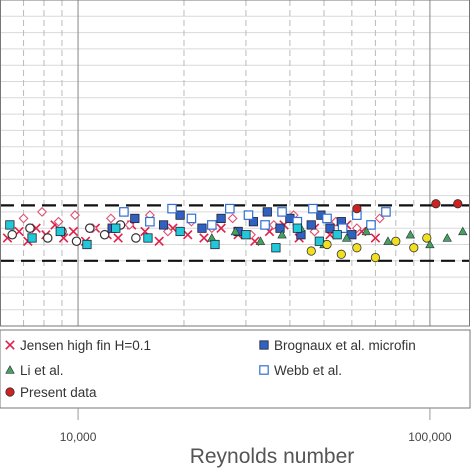  I want to click on band-lines, so click(235, 233).